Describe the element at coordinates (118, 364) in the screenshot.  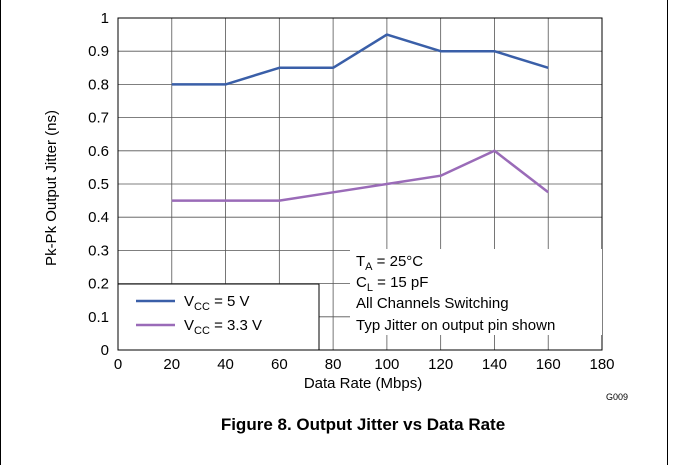
I see `x-tick-label: 0` at that location.